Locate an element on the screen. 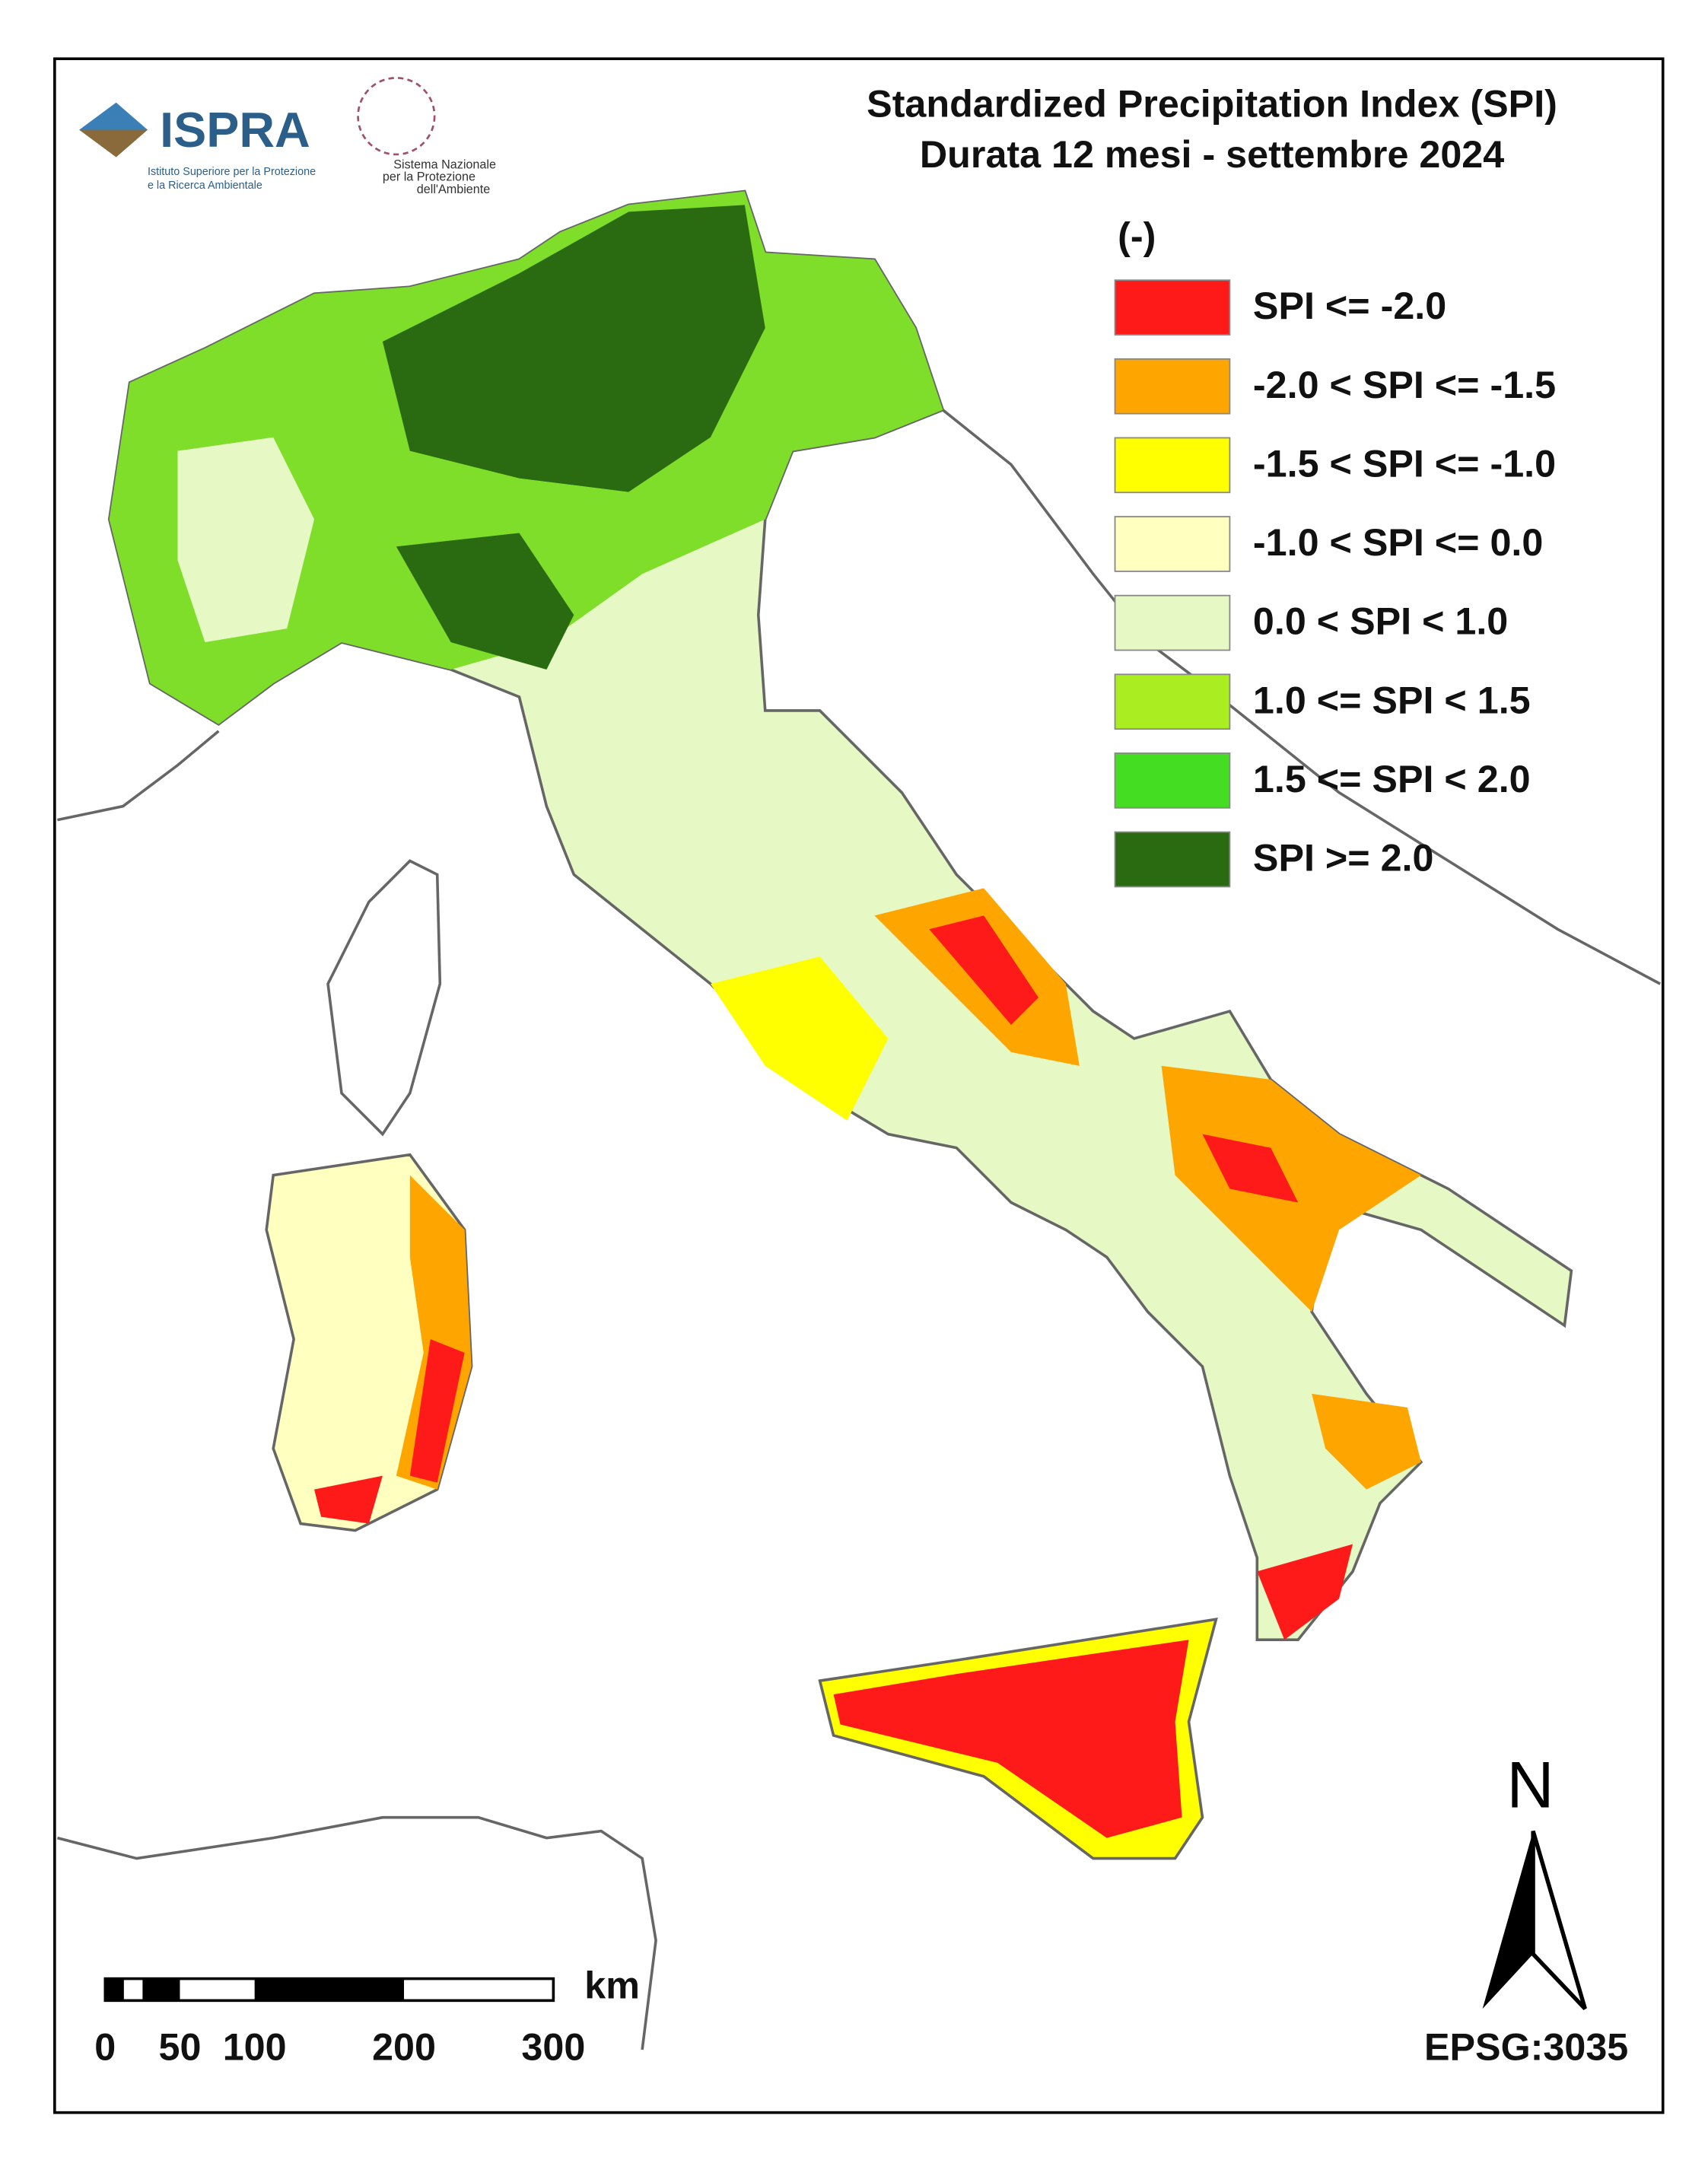 This screenshot has width=1708, height=2157. projection: EPSG:3035 is located at coordinates (1526, 2046).